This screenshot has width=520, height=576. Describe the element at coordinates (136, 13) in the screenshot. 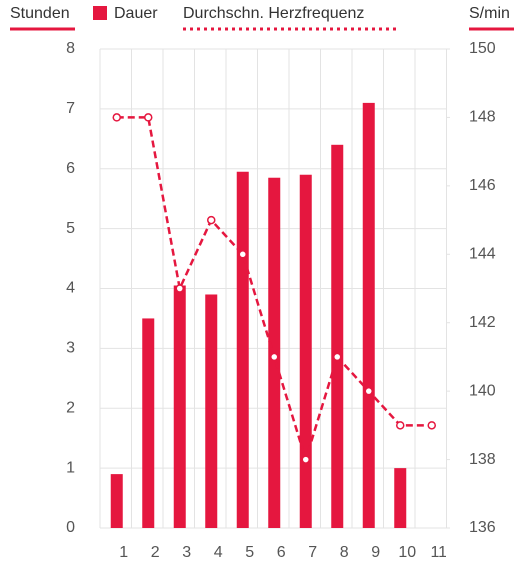

I see `legend-label: Dauer` at that location.